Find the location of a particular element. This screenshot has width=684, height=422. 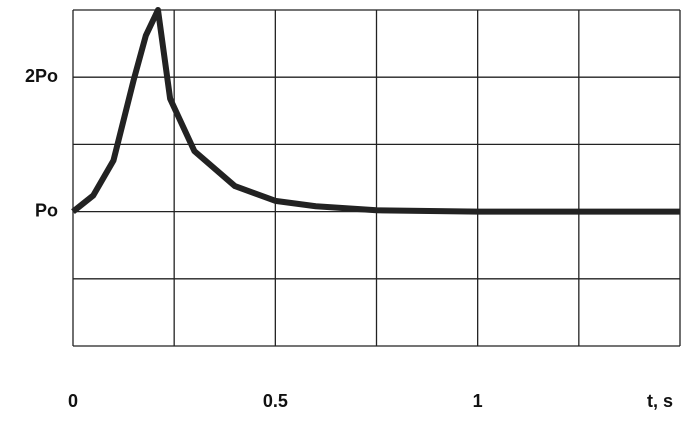

y-tick-label: 2Po is located at coordinates (41, 76).